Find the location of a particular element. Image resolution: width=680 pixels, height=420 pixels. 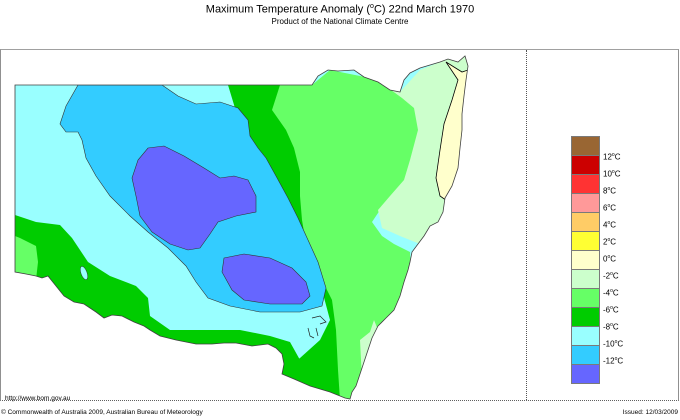

legend-label: 6oC is located at coordinates (610, 208).